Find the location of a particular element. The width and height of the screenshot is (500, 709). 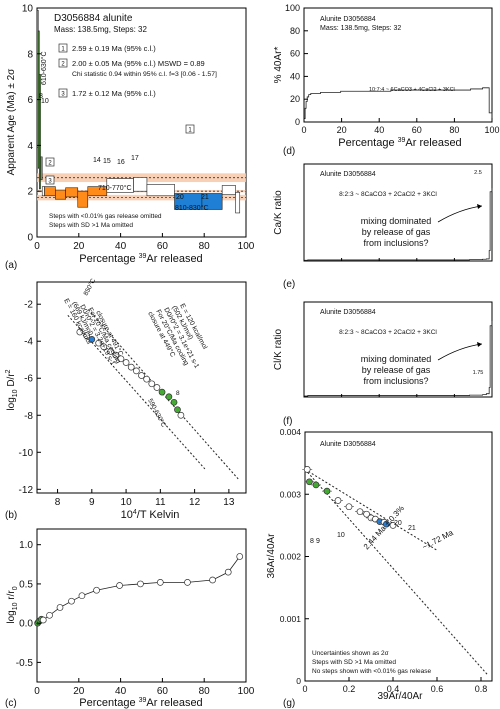

c-xlabel-pre: Percentage is located at coordinates (108, 703).